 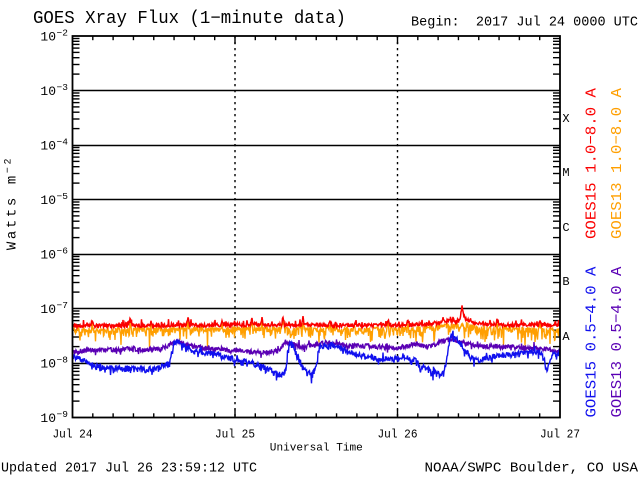 I want to click on svg-text: −7, so click(x=62, y=305).